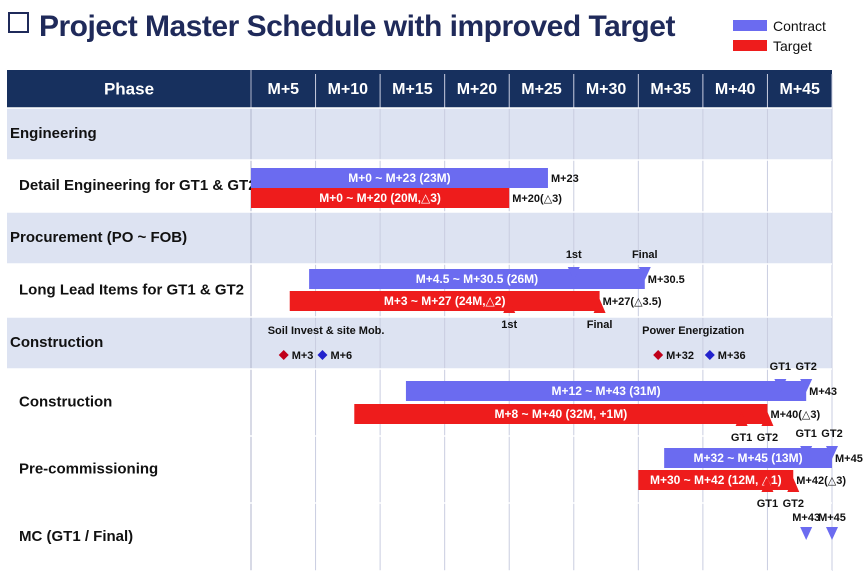 The image size is (864, 574). I want to click on bar-label: M+0 ~ M+23 (23M), so click(399, 178).